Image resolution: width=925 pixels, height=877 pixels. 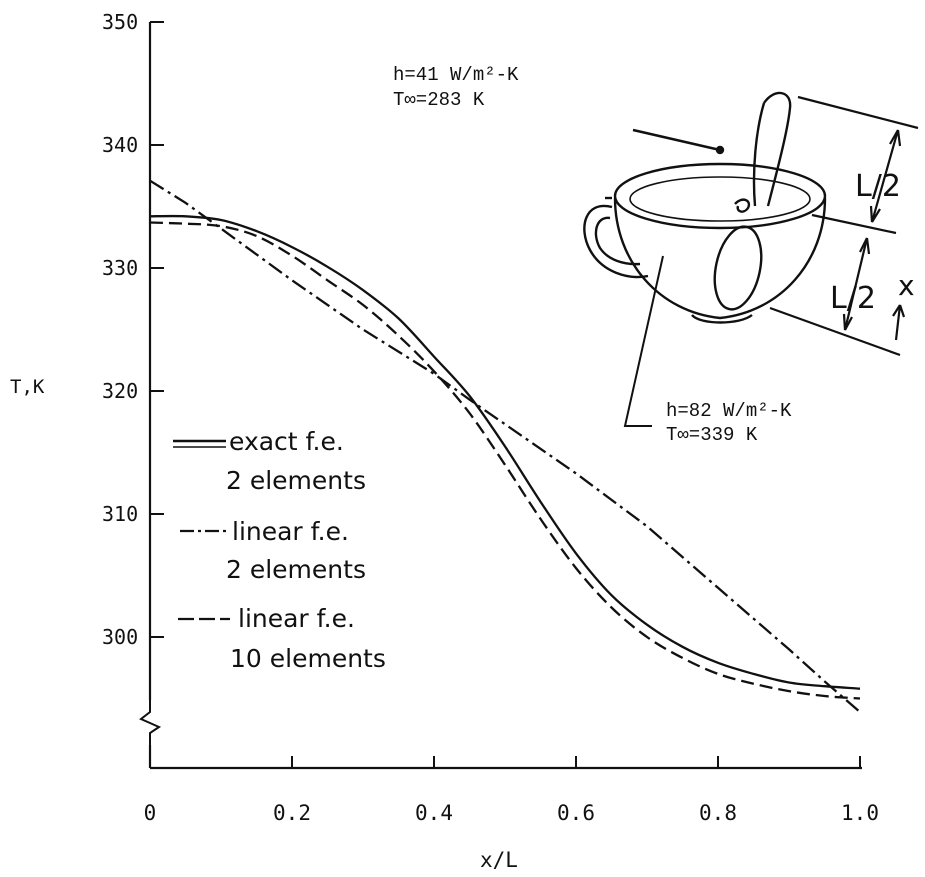 What do you see at coordinates (120, 514) in the screenshot?
I see `y-tick-label: 310` at bounding box center [120, 514].